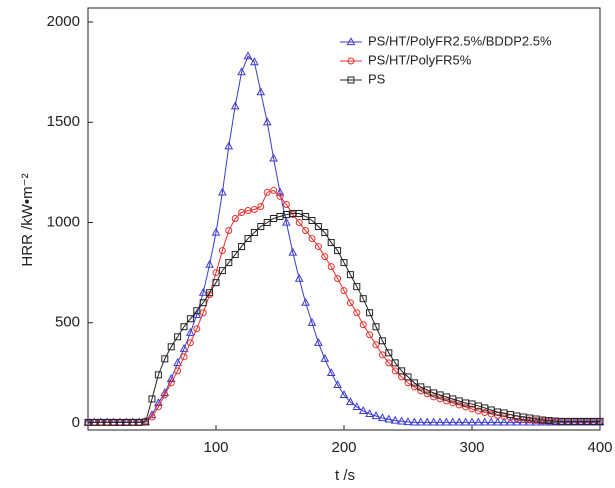 This screenshot has width=615, height=488. Describe the element at coordinates (471, 447) in the screenshot. I see `x-tick-label: 300` at that location.